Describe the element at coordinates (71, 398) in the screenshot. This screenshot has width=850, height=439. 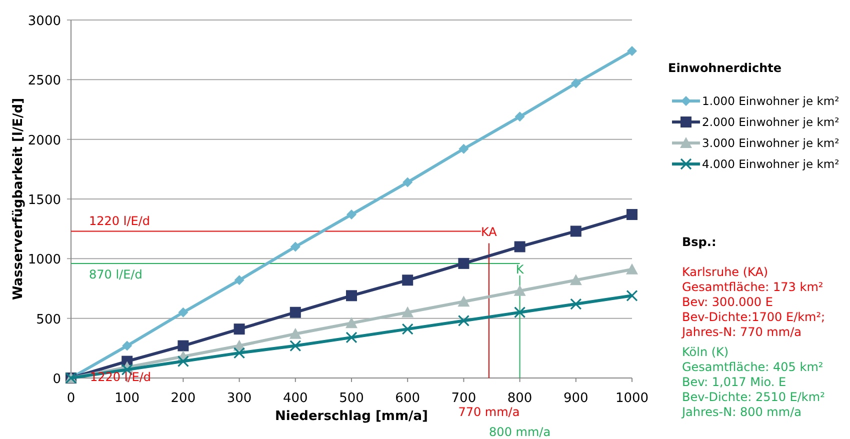
I see `x-tick-label: 0` at that location.